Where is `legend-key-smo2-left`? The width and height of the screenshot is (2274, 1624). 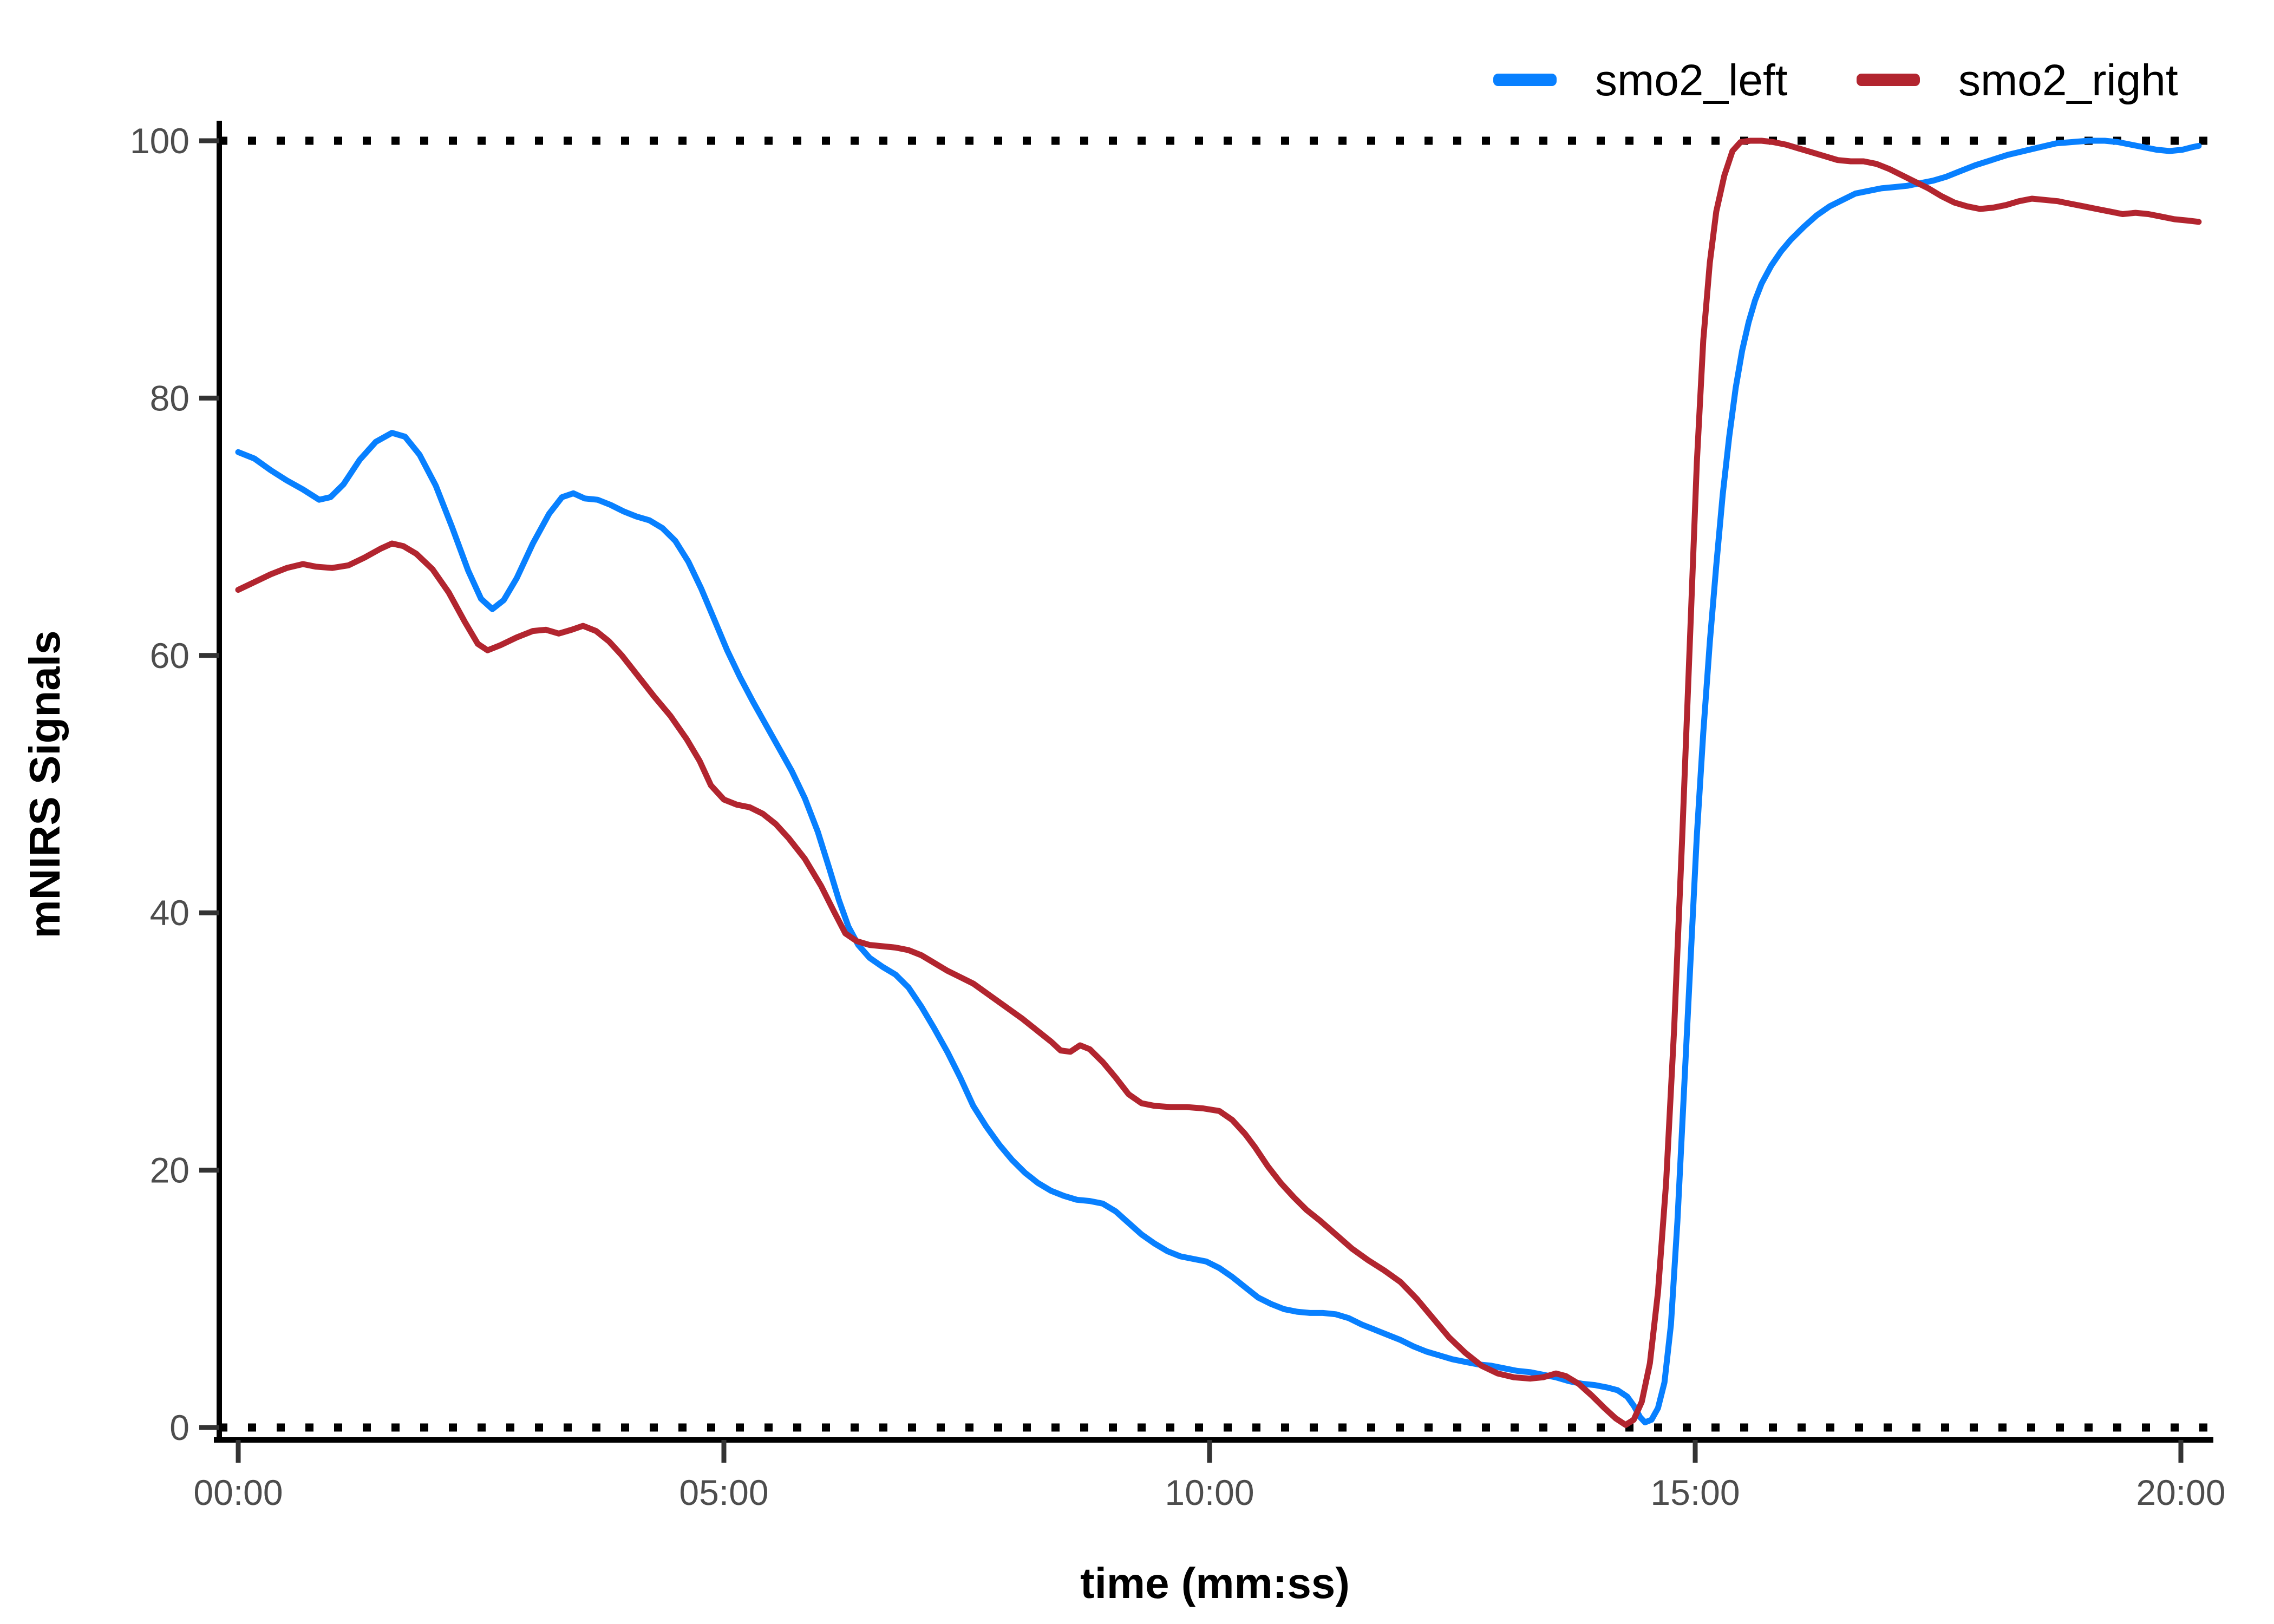
legend-key-smo2-left is located at coordinates (1525, 80).